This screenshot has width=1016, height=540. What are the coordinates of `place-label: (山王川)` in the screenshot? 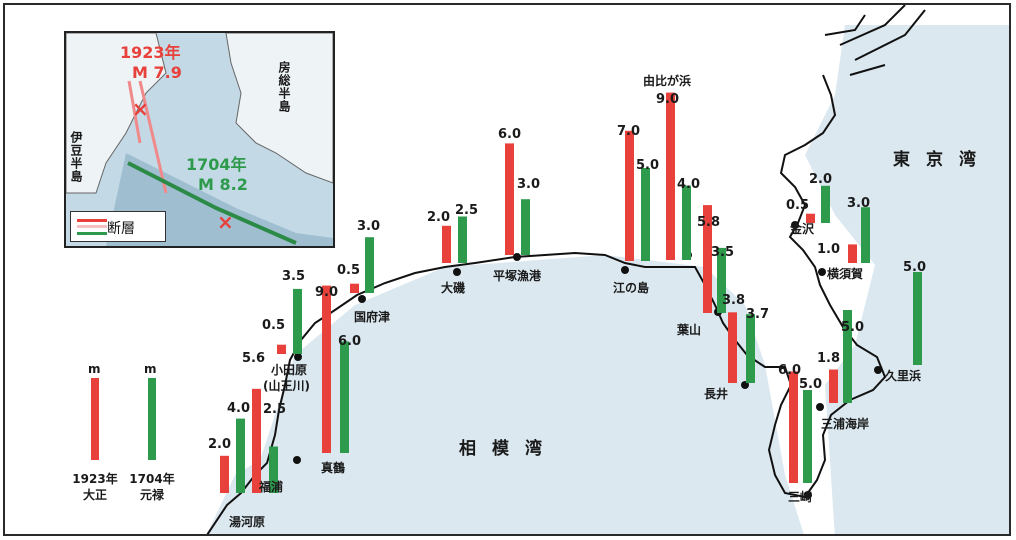 It's located at (286, 386).